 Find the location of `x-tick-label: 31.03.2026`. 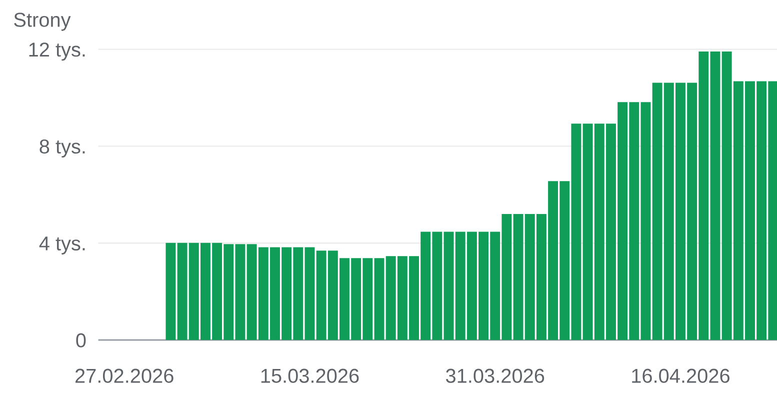

x-tick-label: 31.03.2026 is located at coordinates (495, 375).